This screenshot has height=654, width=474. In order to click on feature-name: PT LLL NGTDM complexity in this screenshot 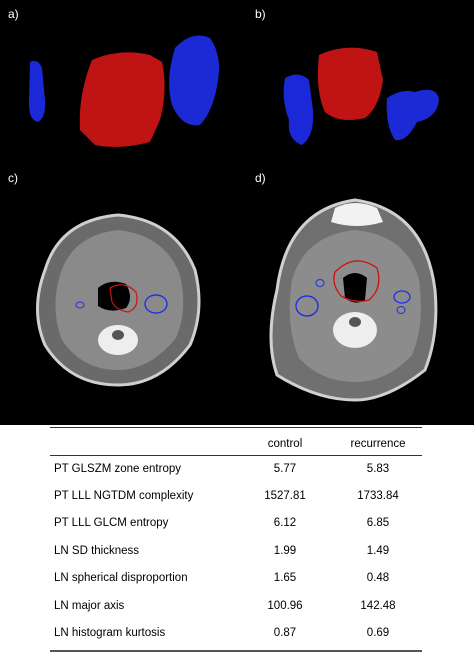, I will do `click(124, 496)`.